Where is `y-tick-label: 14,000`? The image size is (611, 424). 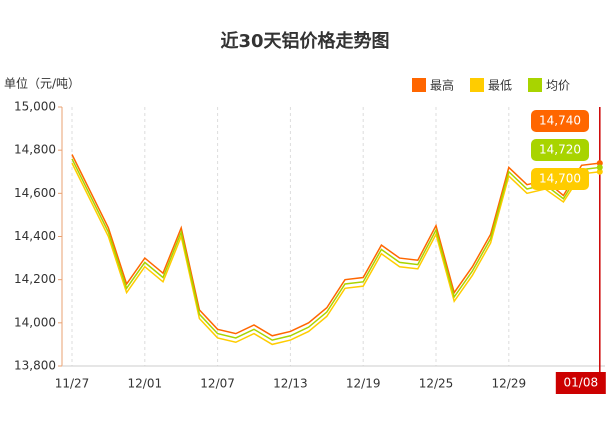
y-tick-label: 14,000 is located at coordinates (35, 322).